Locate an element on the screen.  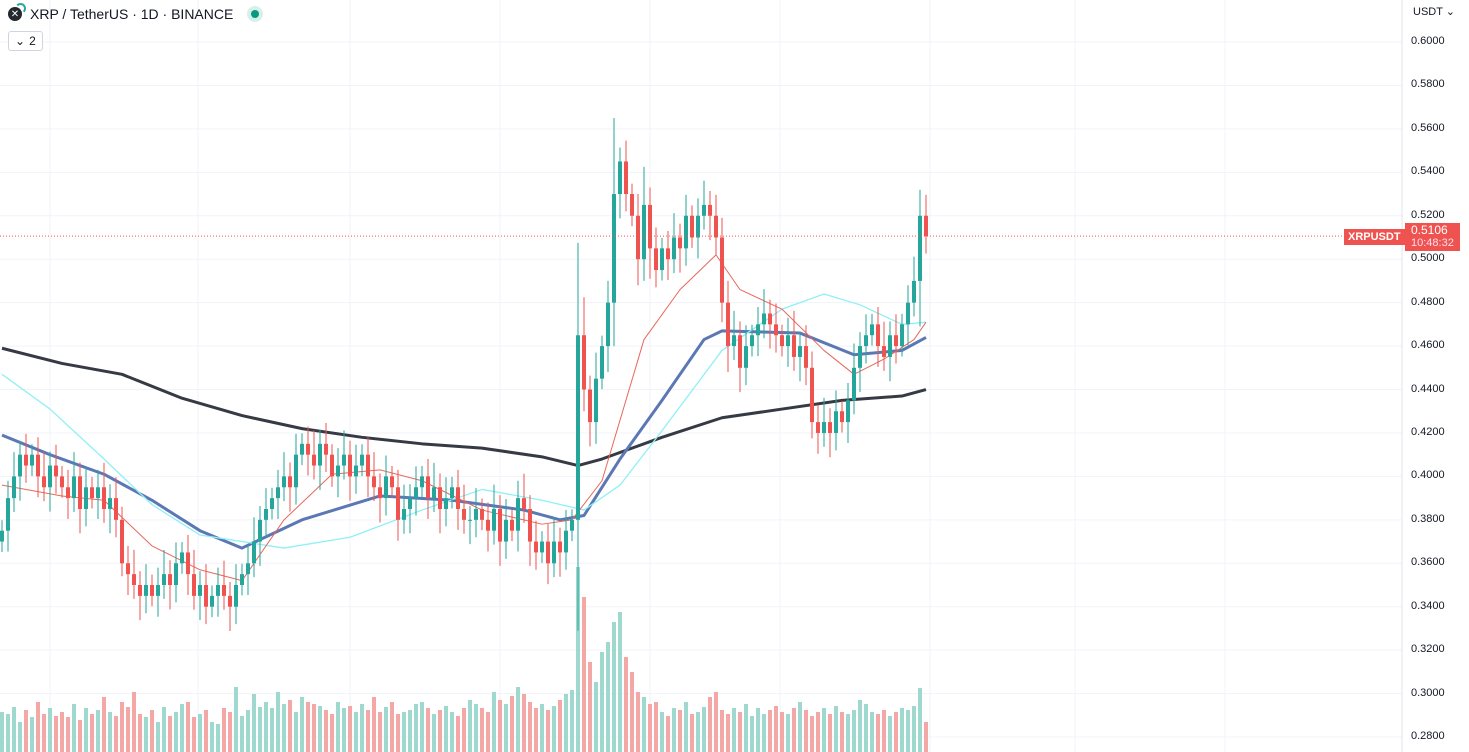
moving-average-line is located at coordinates (464, 407).